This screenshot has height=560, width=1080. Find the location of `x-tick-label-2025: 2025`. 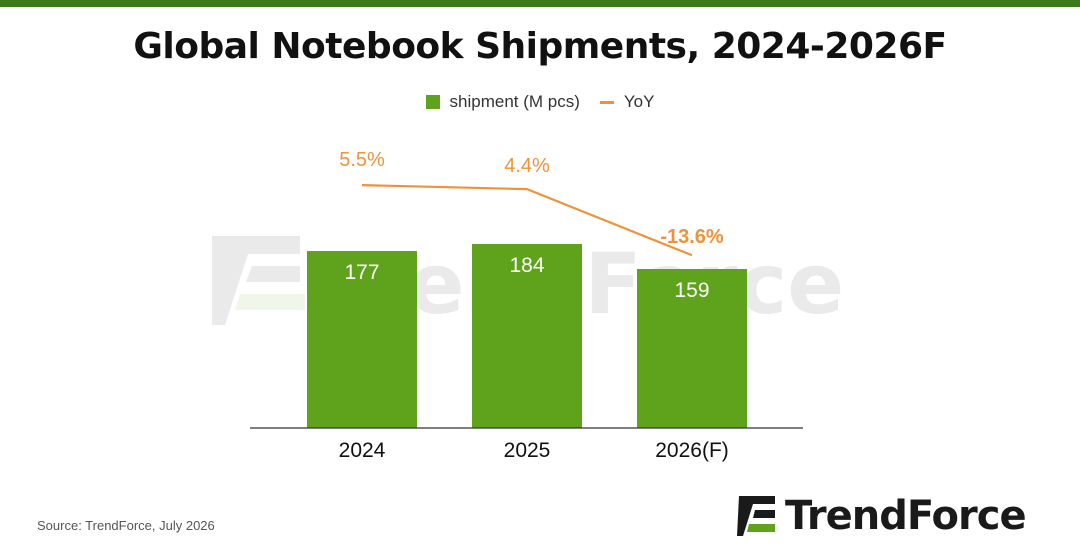

x-tick-label-2025: 2025 is located at coordinates (527, 450).